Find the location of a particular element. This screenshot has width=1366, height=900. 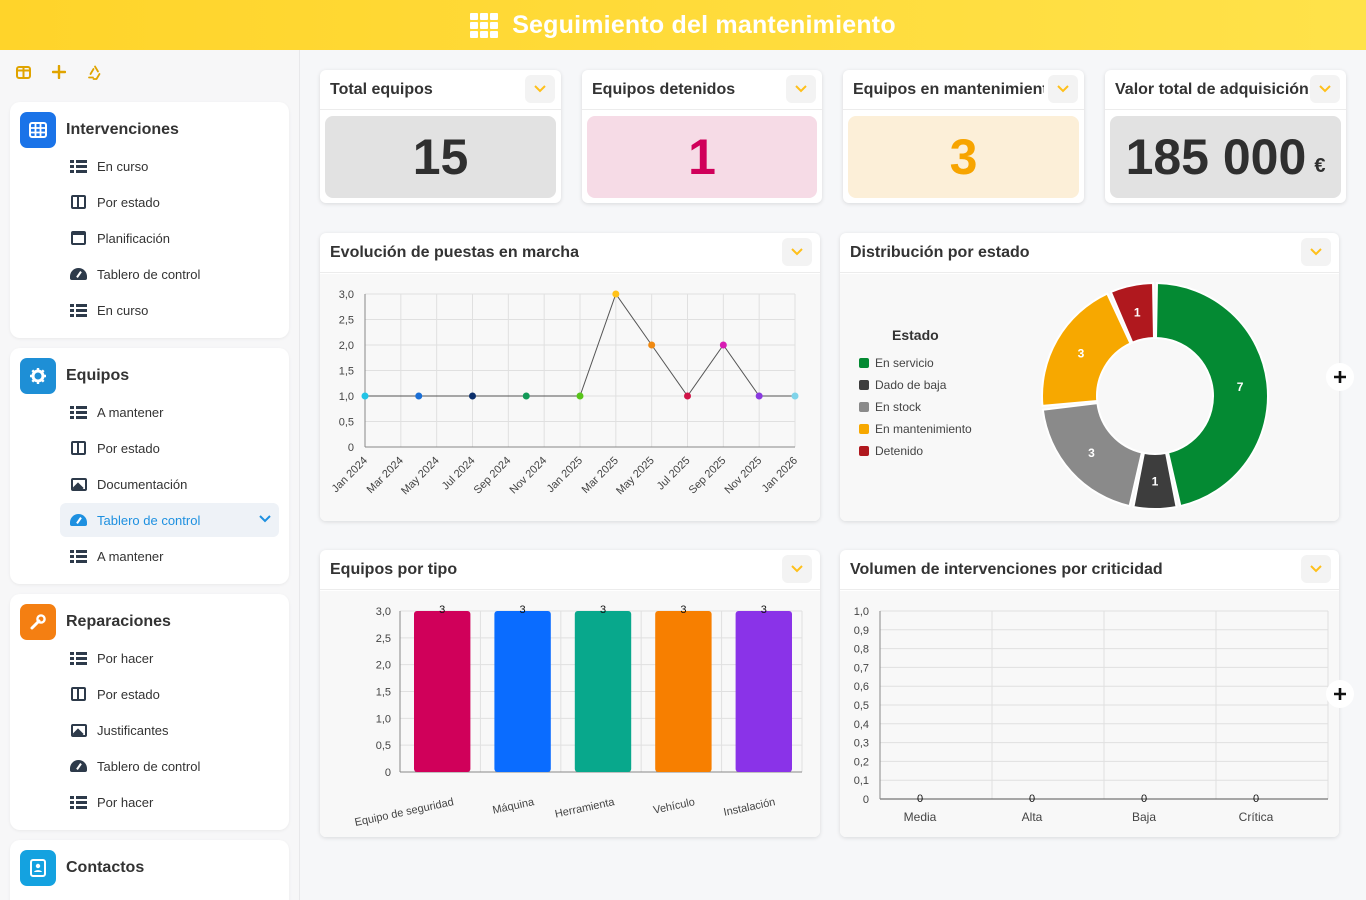

x-tick-label: Nov 2025 is located at coordinates (744, 476).